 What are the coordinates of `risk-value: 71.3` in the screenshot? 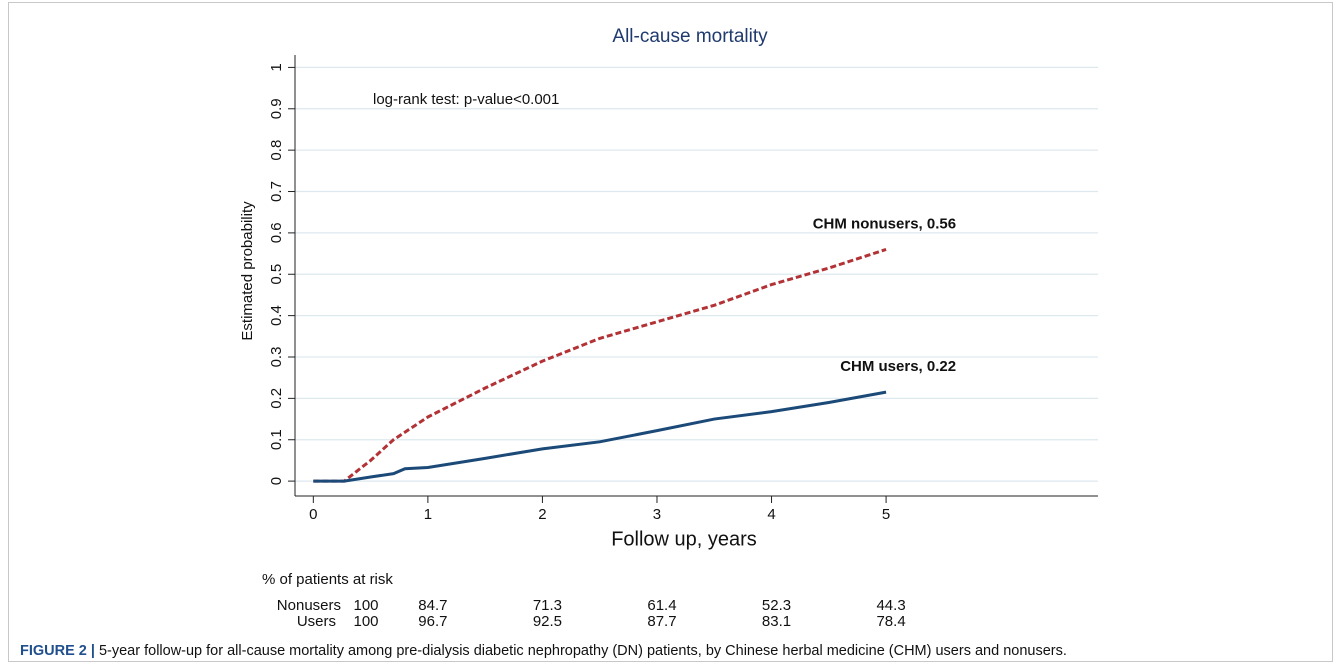 It's located at (547, 605).